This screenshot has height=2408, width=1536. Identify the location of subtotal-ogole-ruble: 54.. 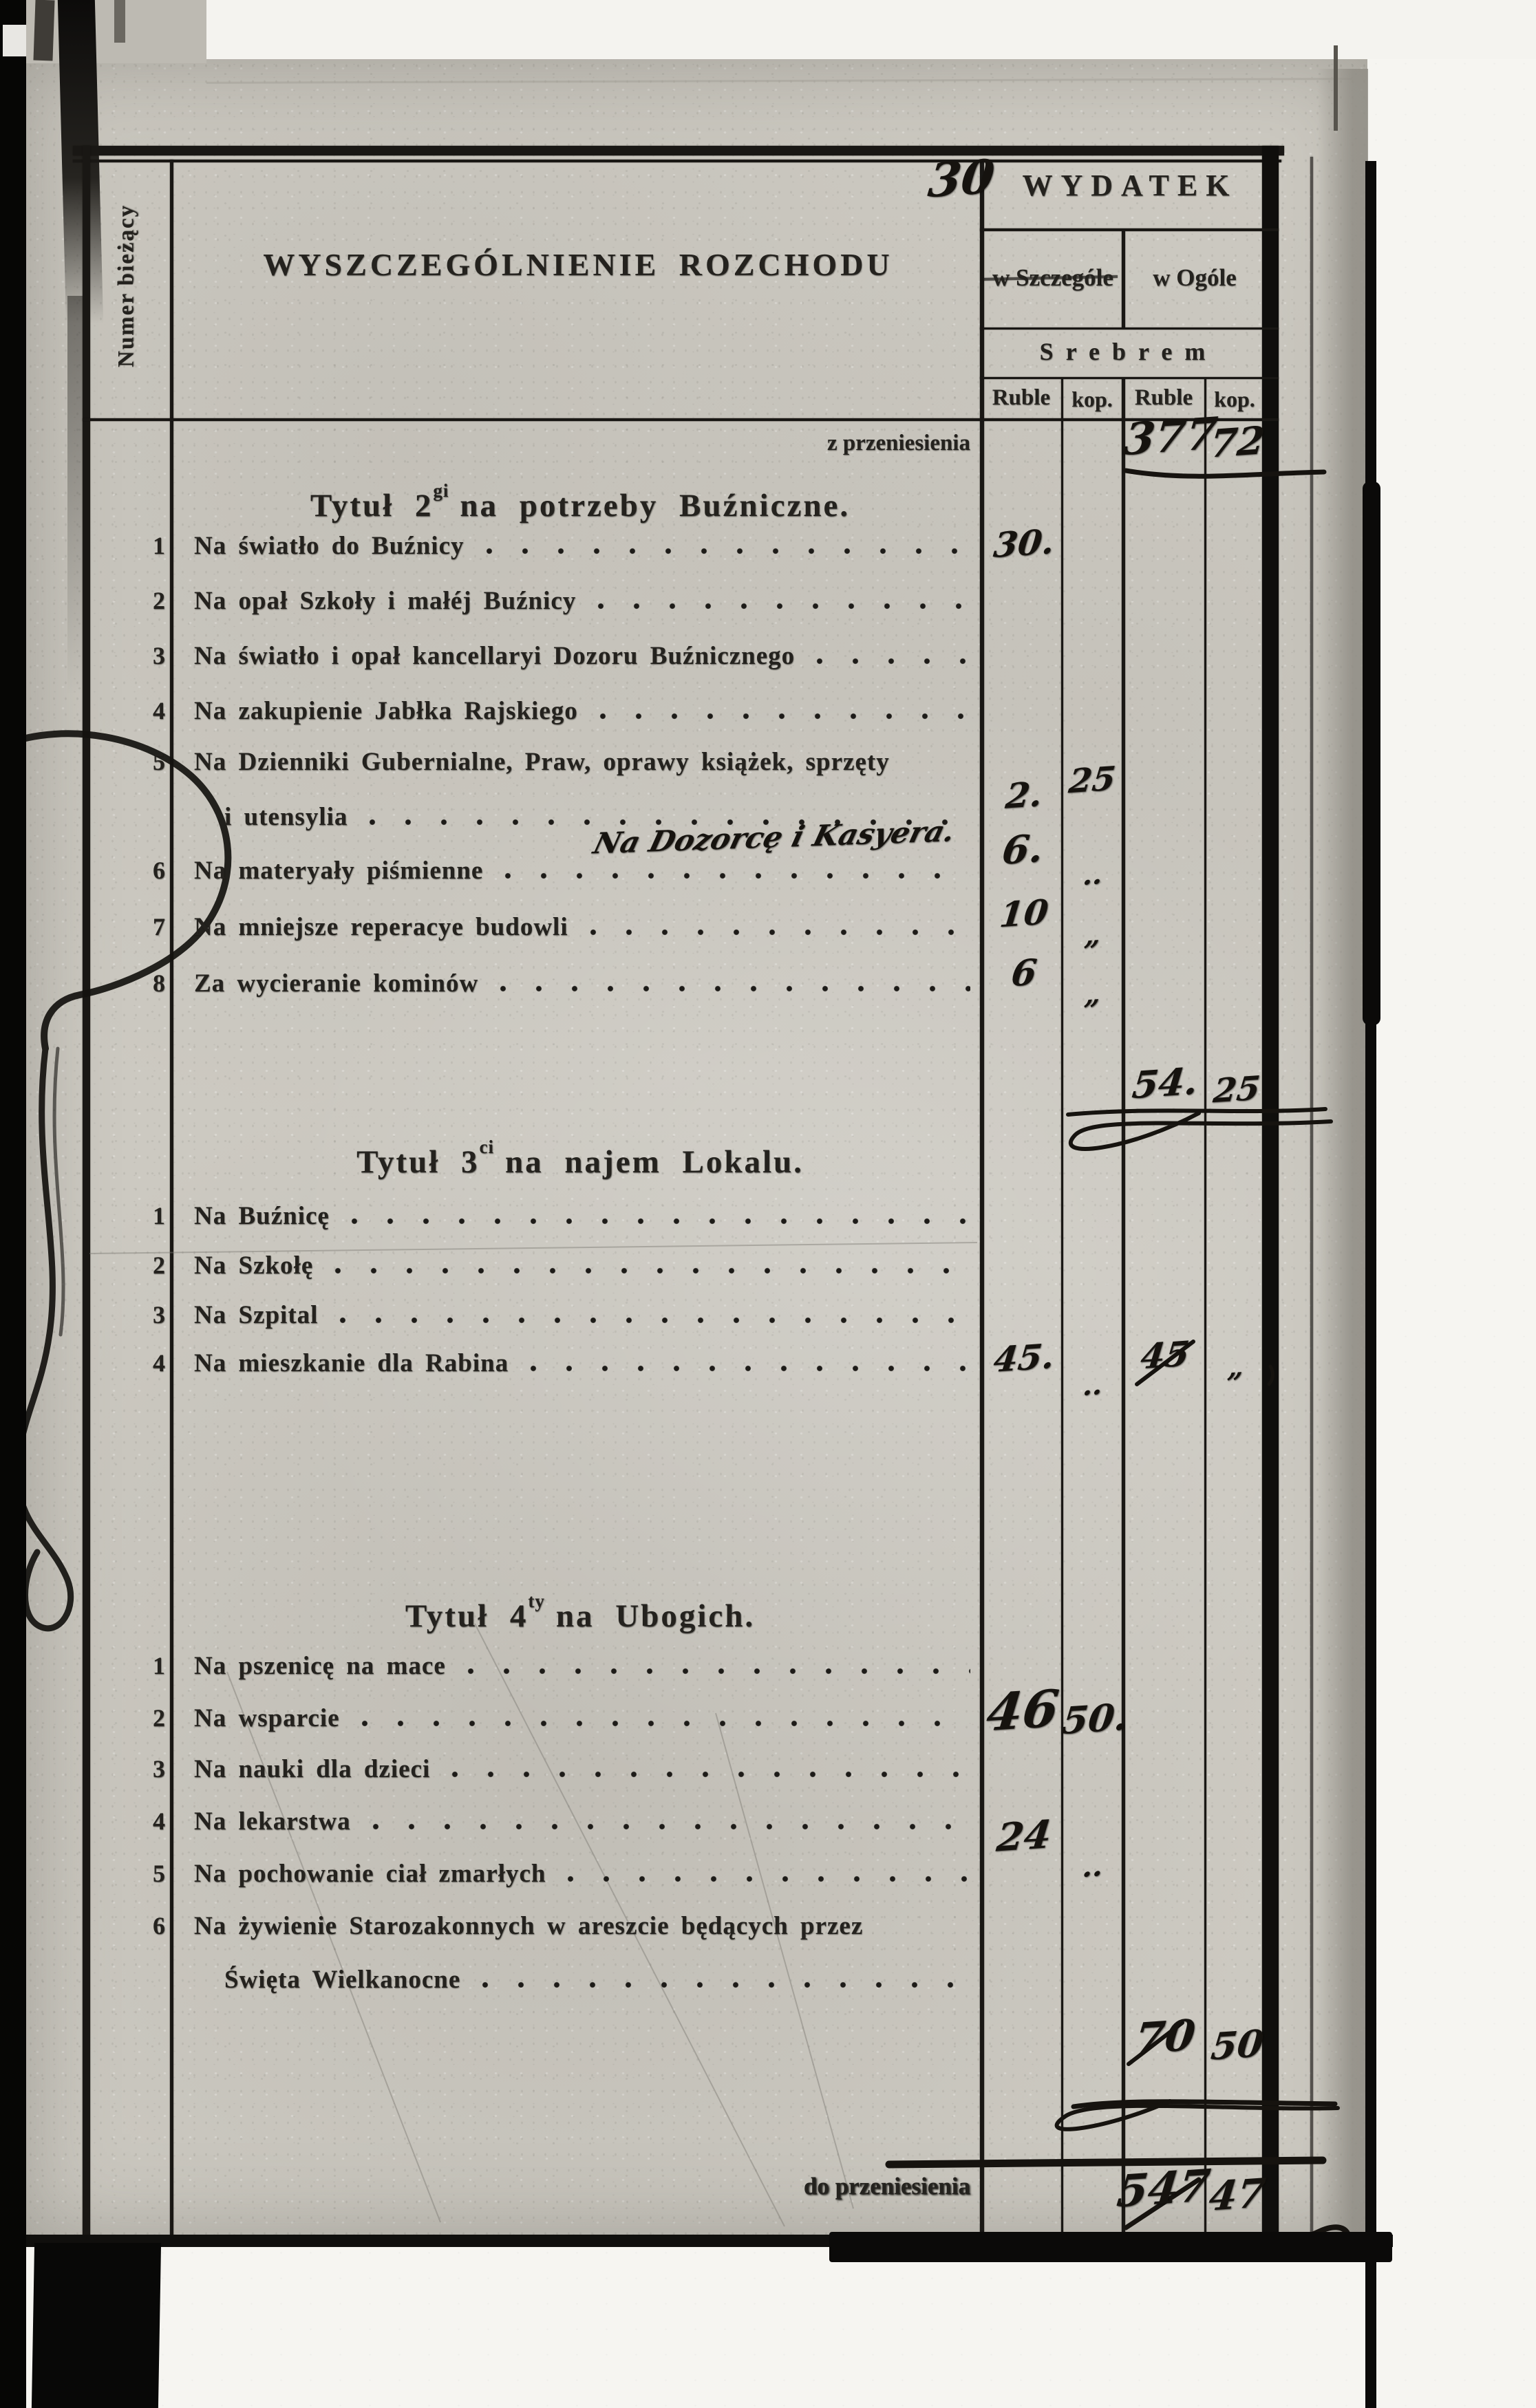
(1165, 1083).